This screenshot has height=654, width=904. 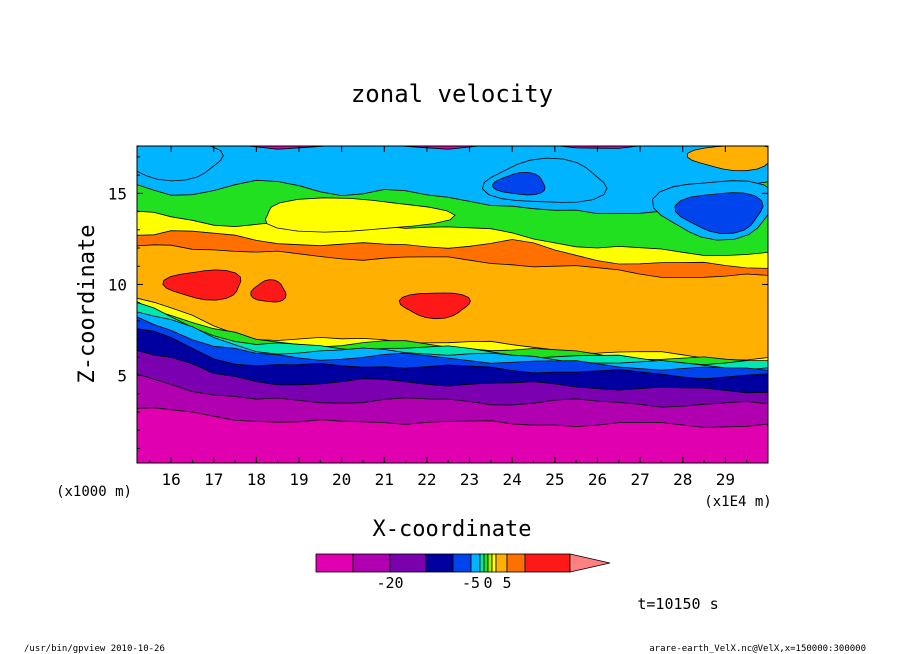 What do you see at coordinates (597, 479) in the screenshot?
I see `x-tick-label: 26` at bounding box center [597, 479].